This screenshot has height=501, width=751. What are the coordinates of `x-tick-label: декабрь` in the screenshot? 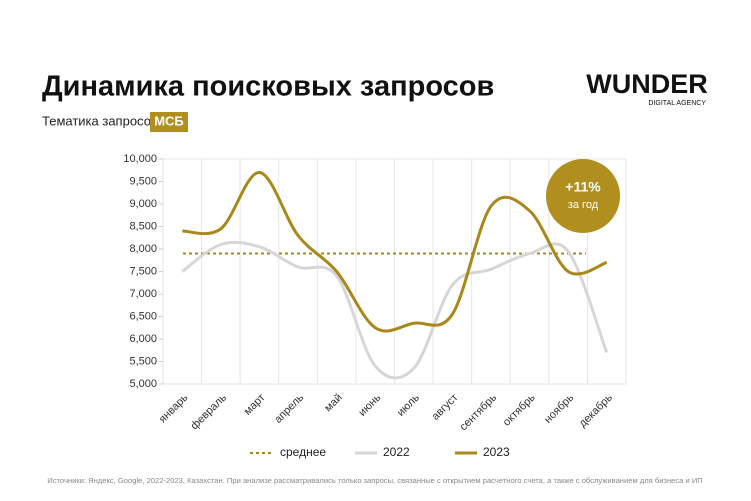 It's located at (596, 411).